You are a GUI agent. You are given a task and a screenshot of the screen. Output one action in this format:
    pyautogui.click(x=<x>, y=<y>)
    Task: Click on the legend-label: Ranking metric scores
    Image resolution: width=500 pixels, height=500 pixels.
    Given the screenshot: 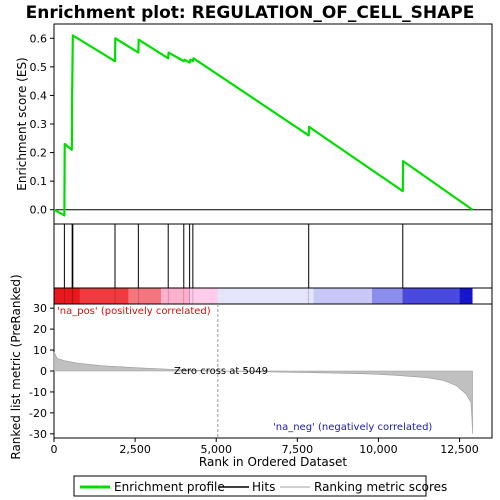 What is the action you would take?
    pyautogui.click(x=380, y=487)
    